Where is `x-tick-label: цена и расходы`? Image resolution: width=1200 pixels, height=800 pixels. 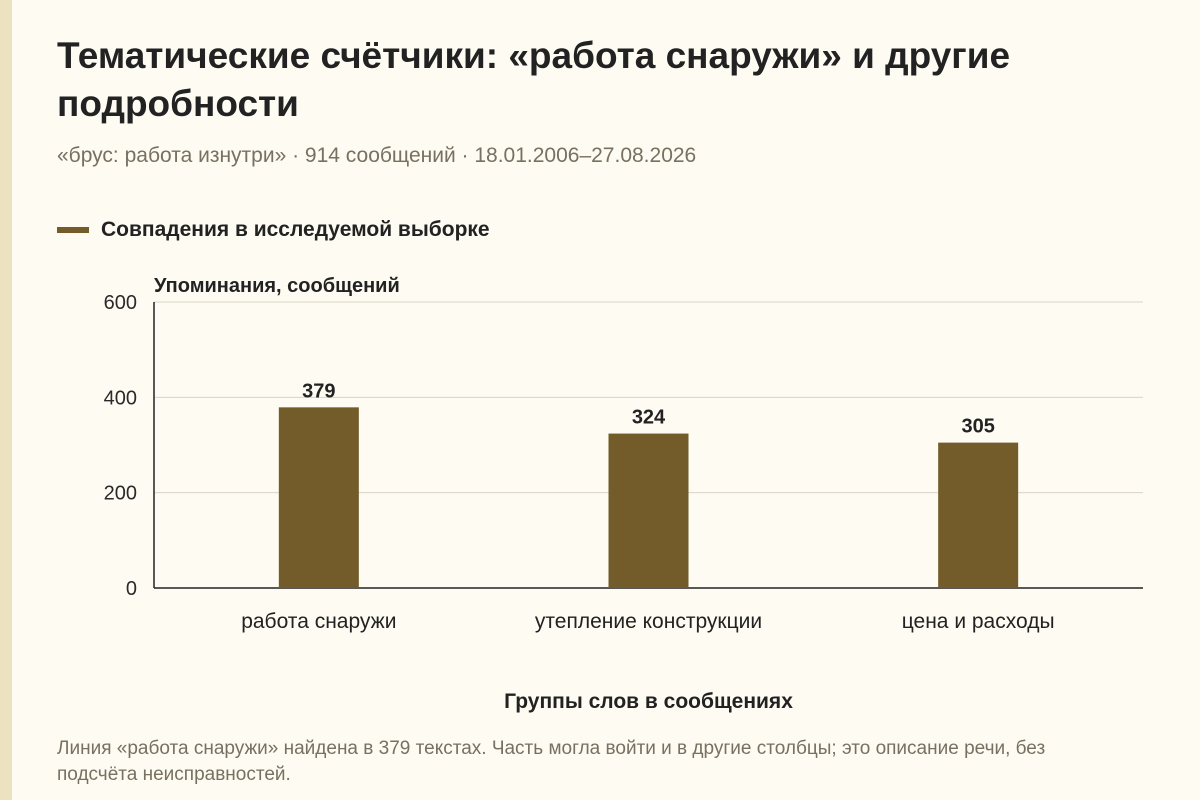 x-tick-label: цена и расходы is located at coordinates (978, 621).